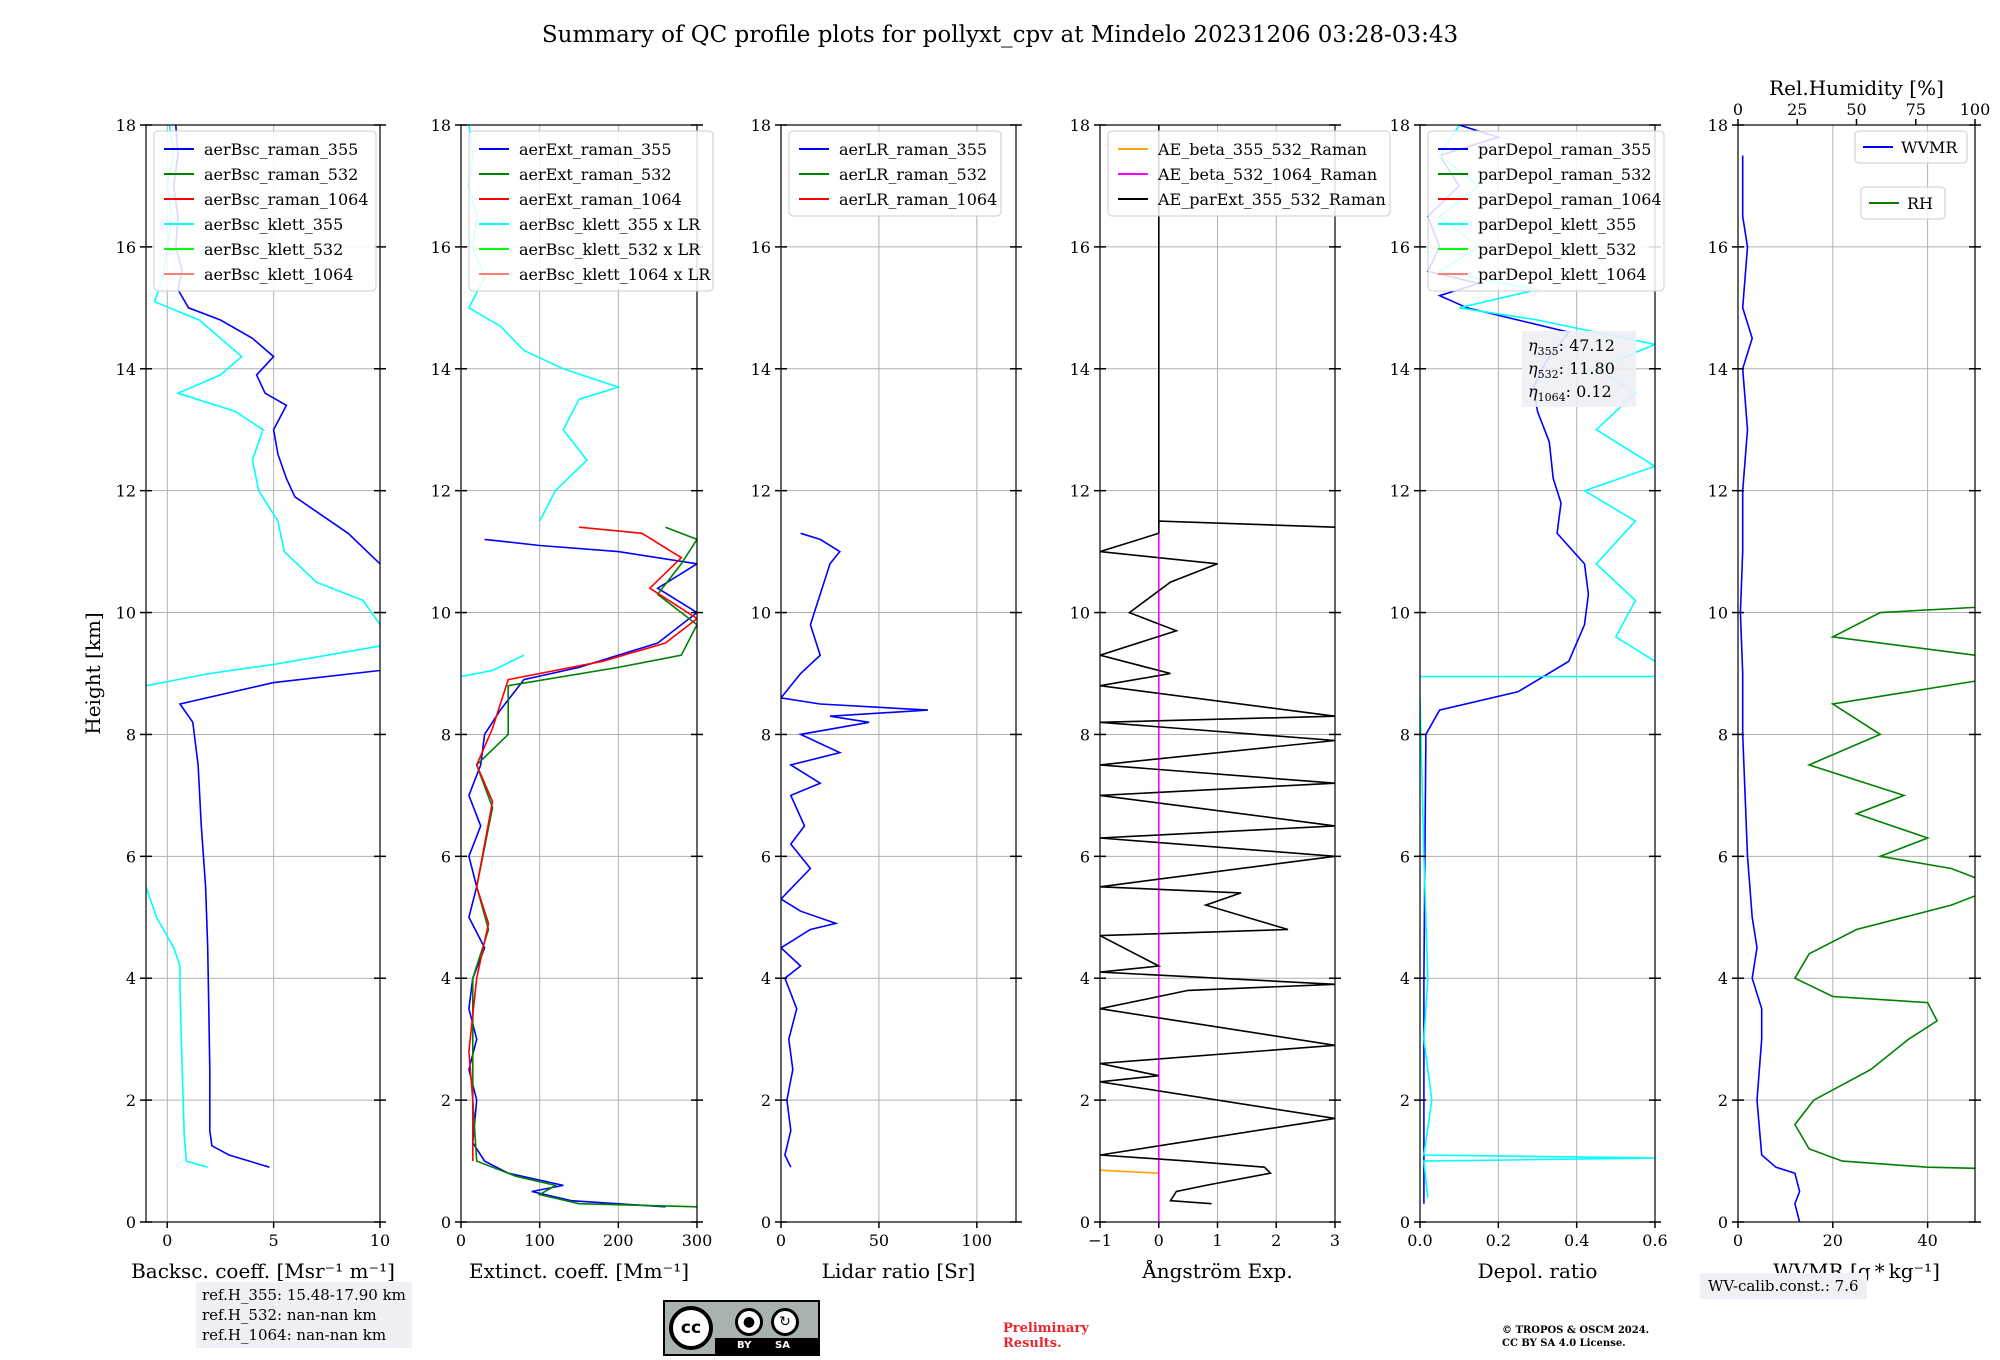  What do you see at coordinates (1770, 688) in the screenshot?
I see `series-line-WVMR` at bounding box center [1770, 688].